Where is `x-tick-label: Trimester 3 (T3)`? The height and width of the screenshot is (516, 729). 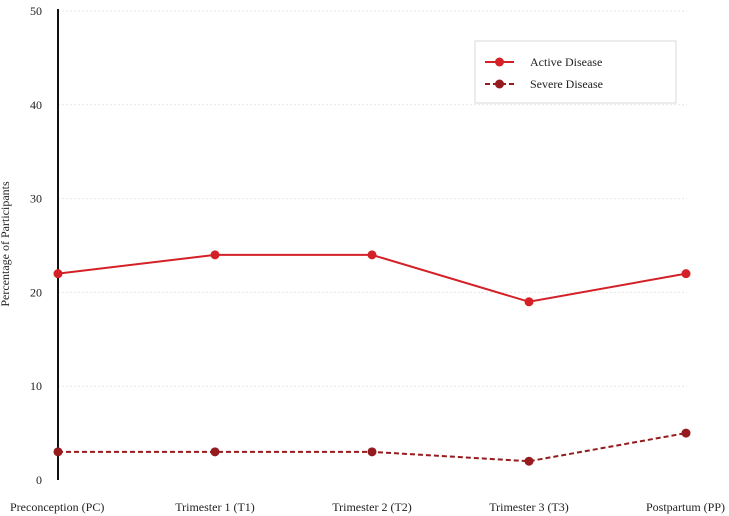 x-tick-label: Trimester 3 (T3) is located at coordinates (529, 507).